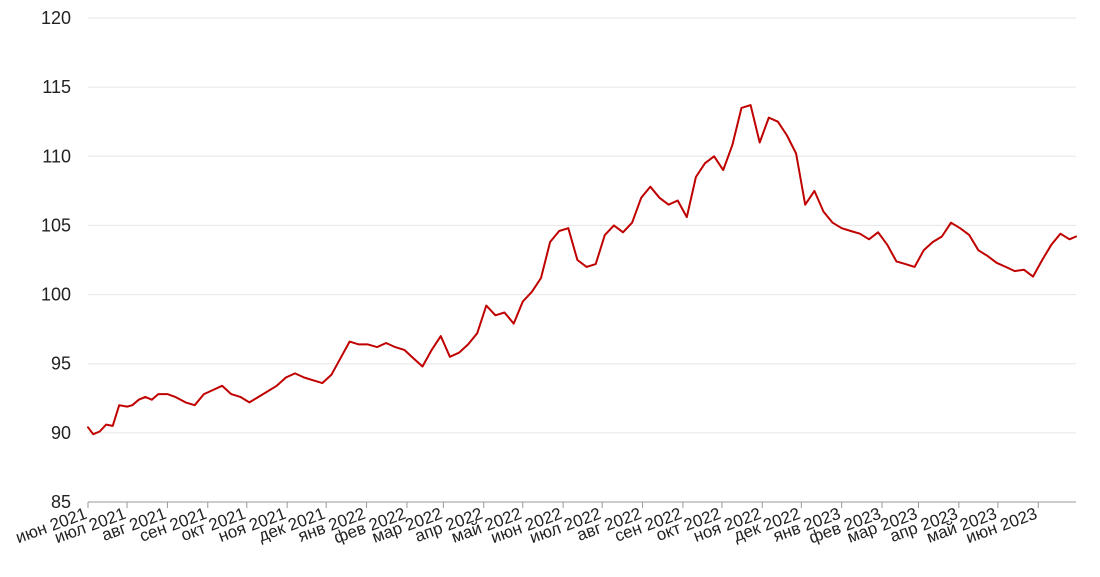 The image size is (1100, 577). Describe the element at coordinates (56, 18) in the screenshot. I see `y-tick-label: 120` at that location.